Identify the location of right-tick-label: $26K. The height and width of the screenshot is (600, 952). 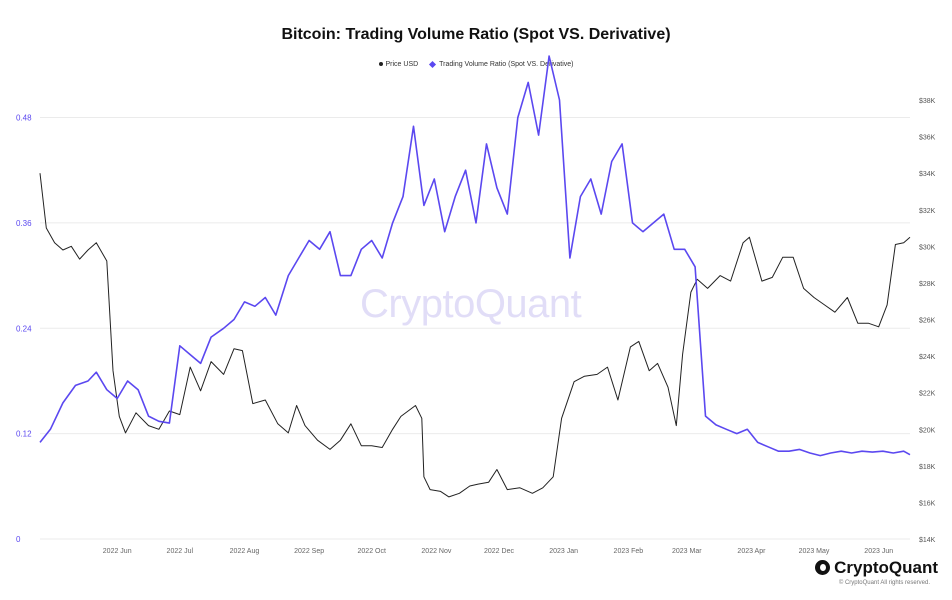
(927, 321).